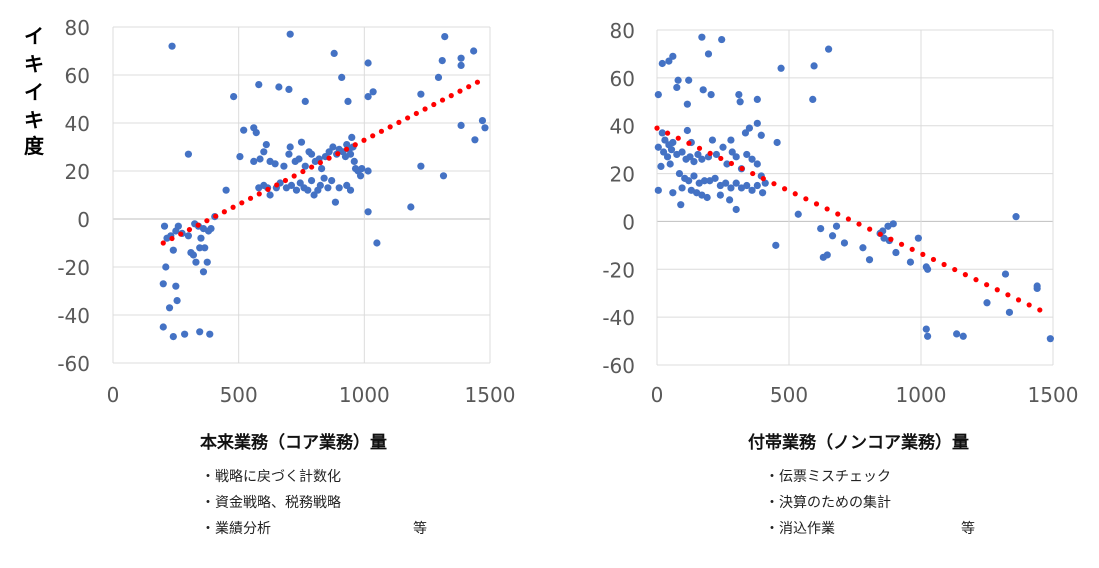 Image resolution: width=1099 pixels, height=568 pixels. What do you see at coordinates (77, 76) in the screenshot?
I see `y-tick-label: 60` at bounding box center [77, 76].